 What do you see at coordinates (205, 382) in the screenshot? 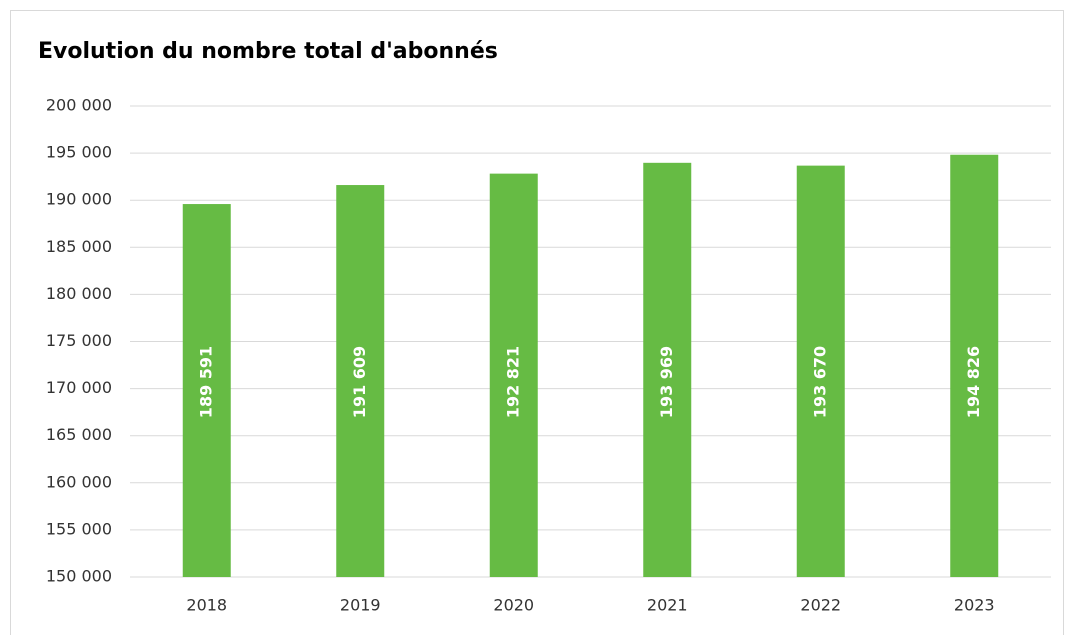
I see `value-label: 189 591` at bounding box center [205, 382].